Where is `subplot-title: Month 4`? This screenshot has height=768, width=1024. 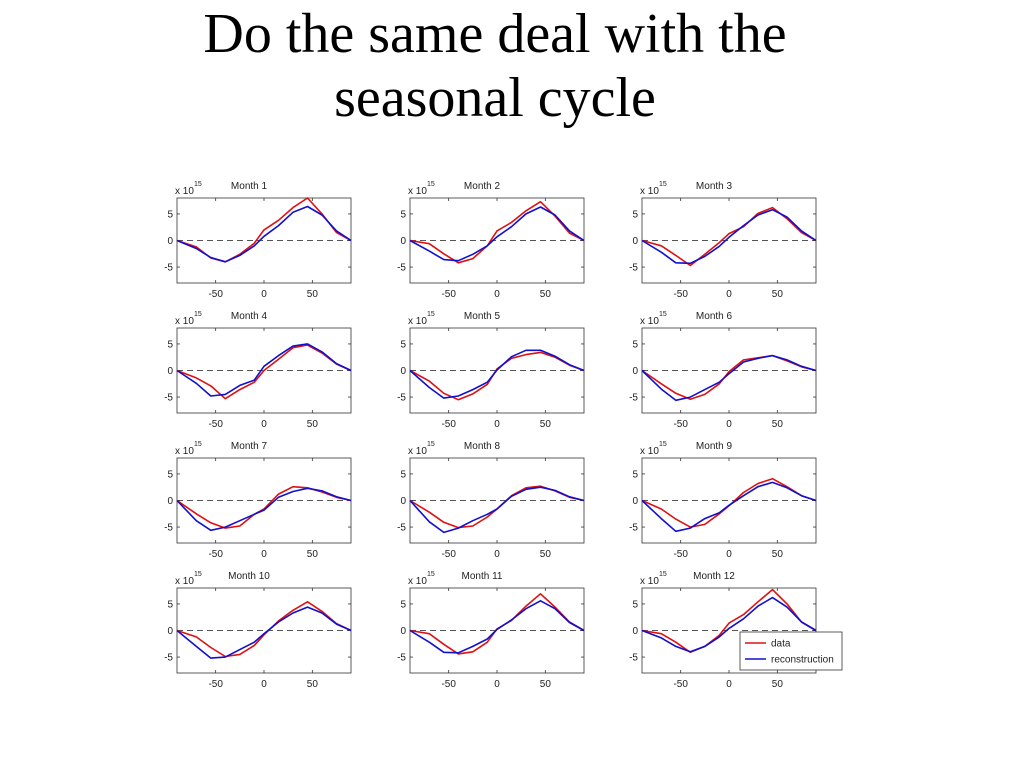 subplot-title: Month 4 is located at coordinates (249, 316).